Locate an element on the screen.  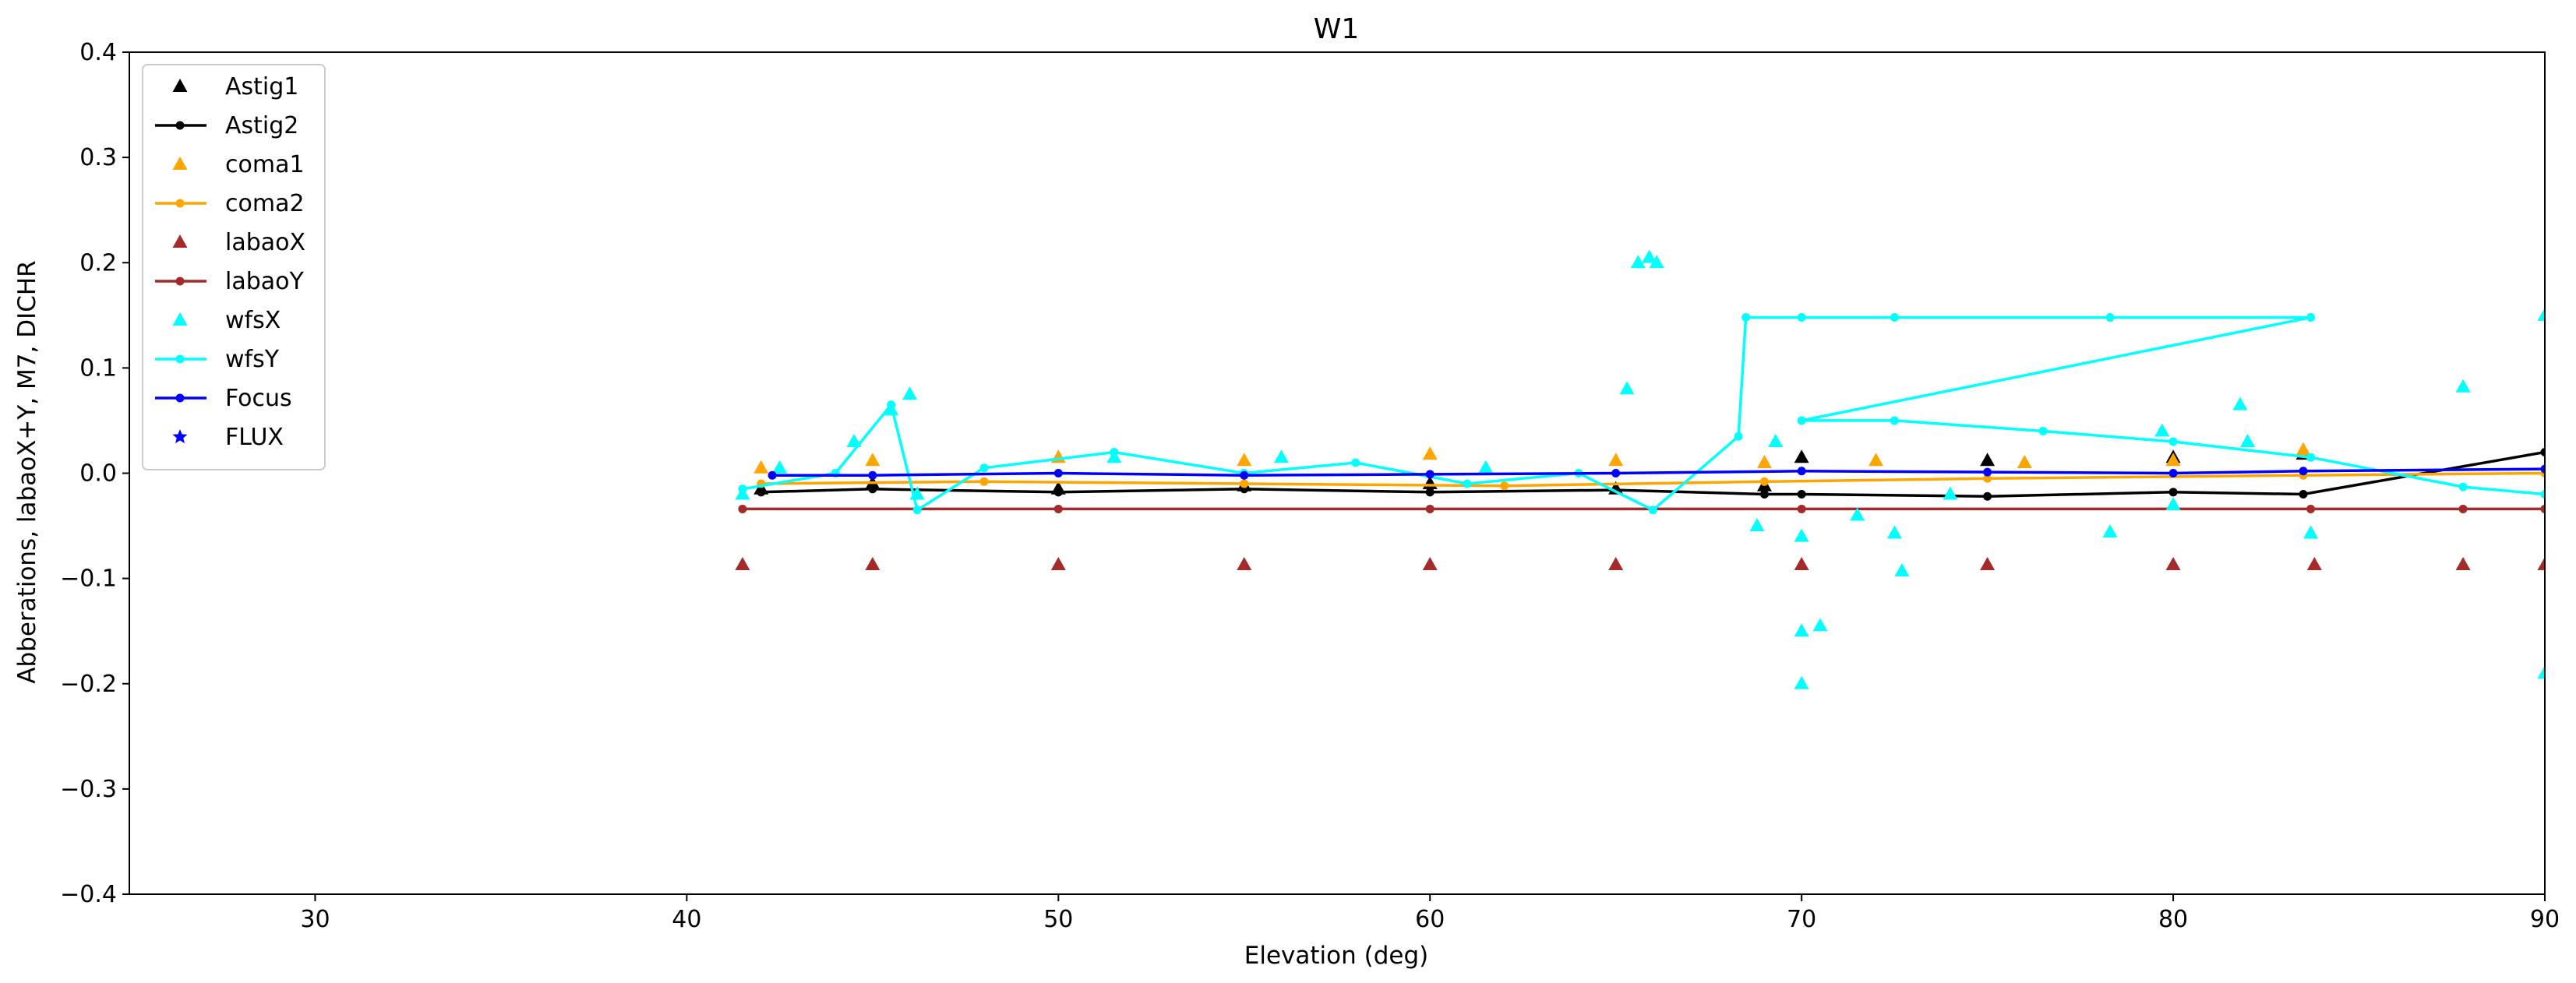
series-labaoy is located at coordinates (1641, 508).